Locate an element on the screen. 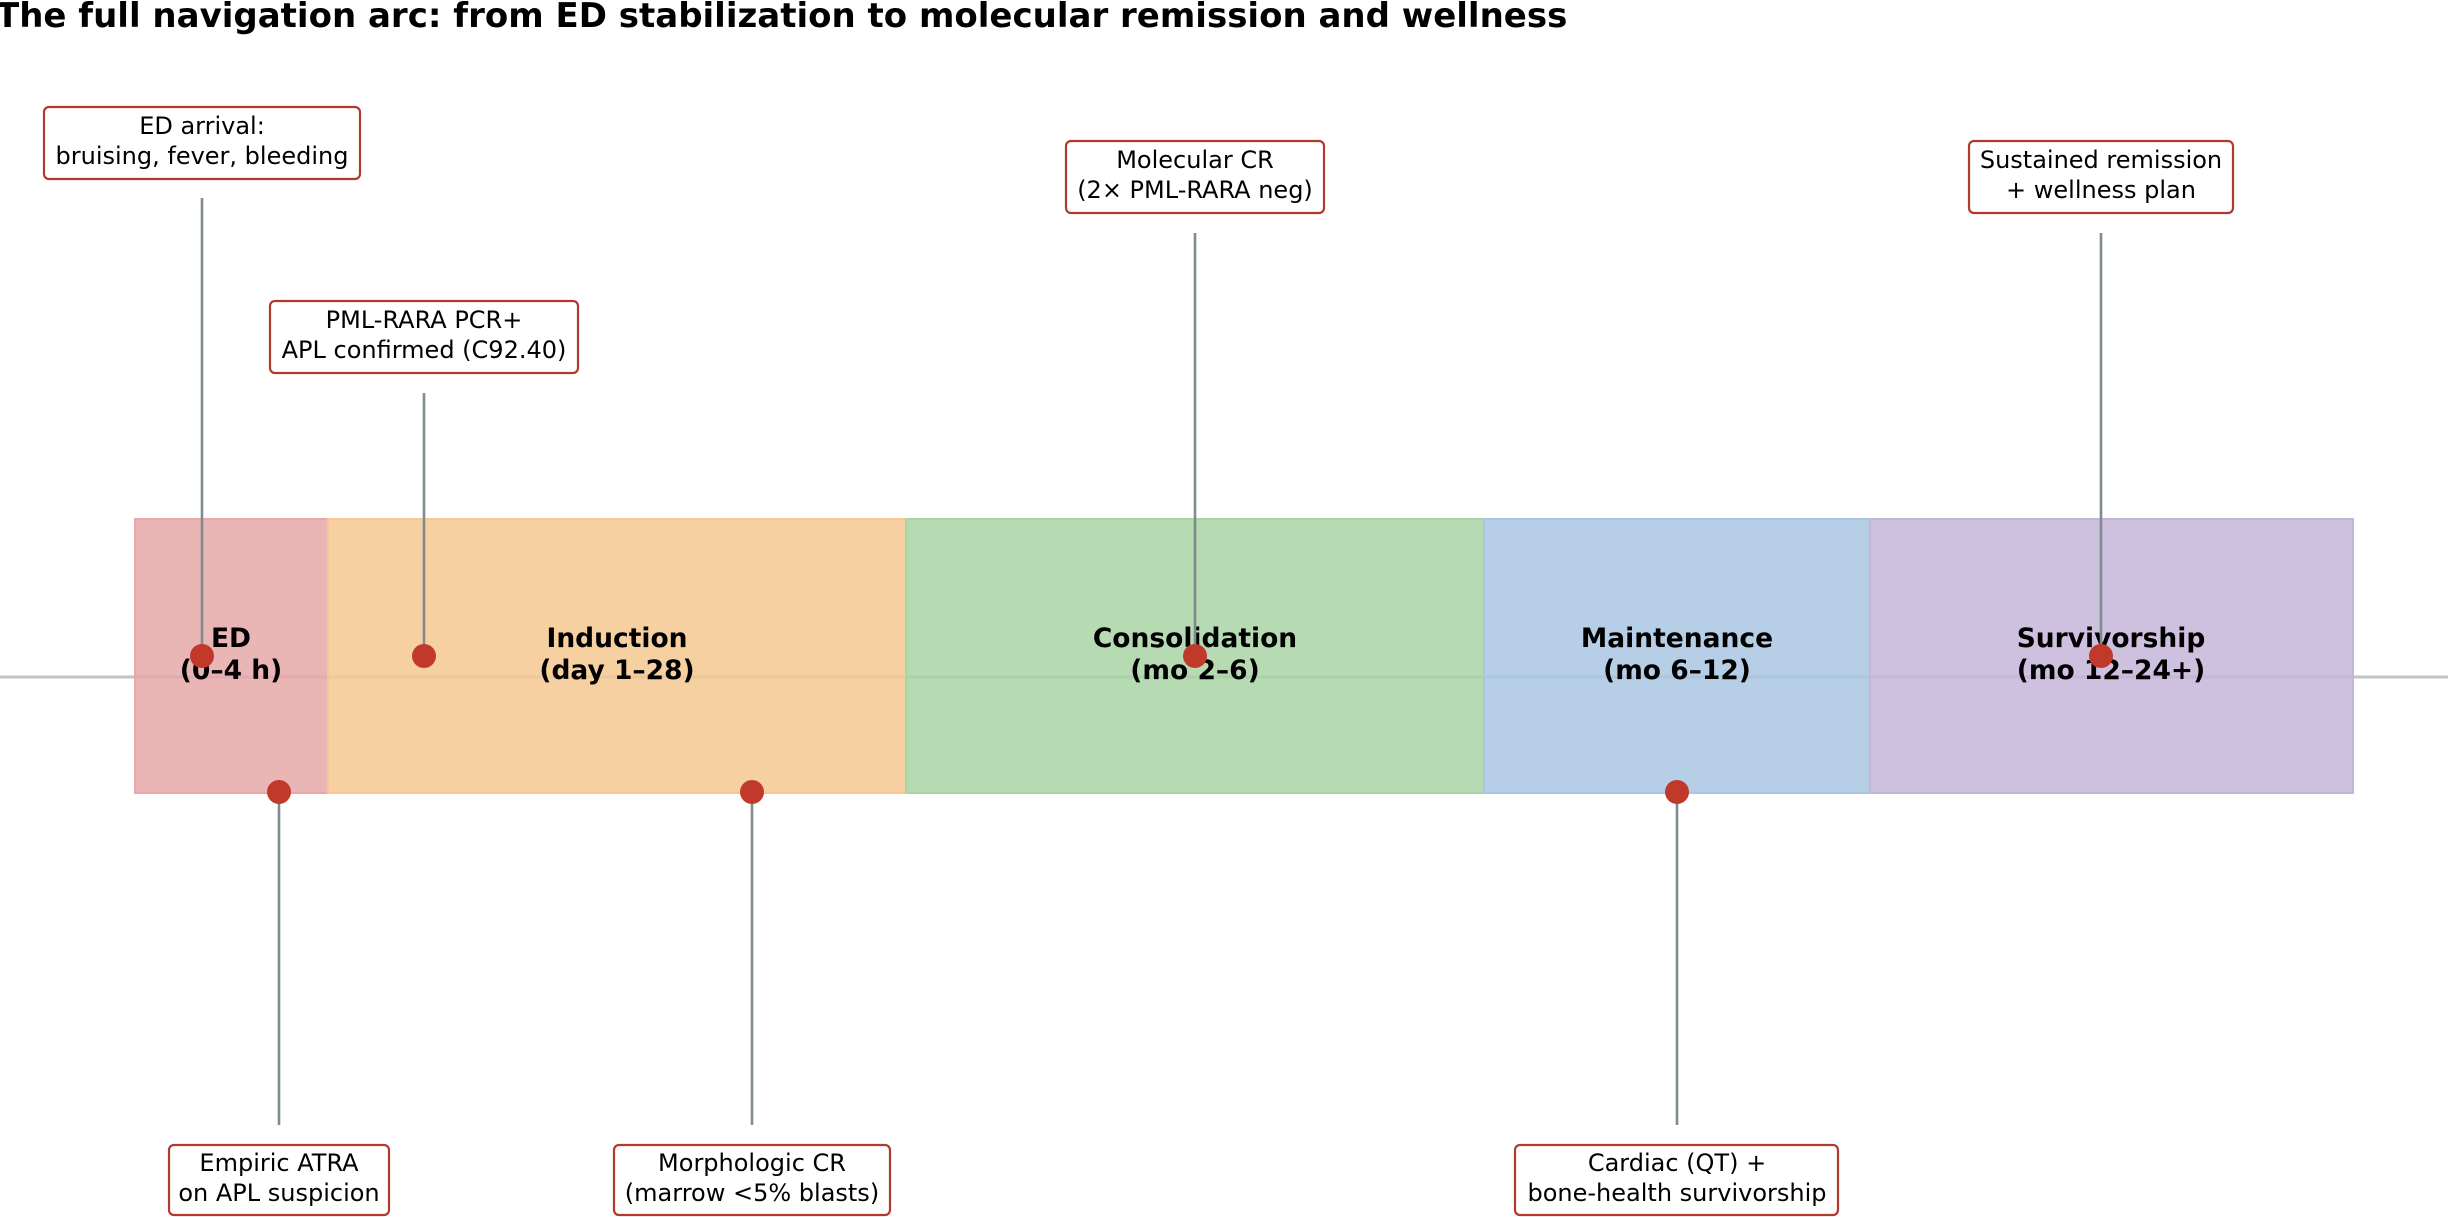 The image size is (2448, 1217). phase-name-induction: Induction is located at coordinates (616, 638).